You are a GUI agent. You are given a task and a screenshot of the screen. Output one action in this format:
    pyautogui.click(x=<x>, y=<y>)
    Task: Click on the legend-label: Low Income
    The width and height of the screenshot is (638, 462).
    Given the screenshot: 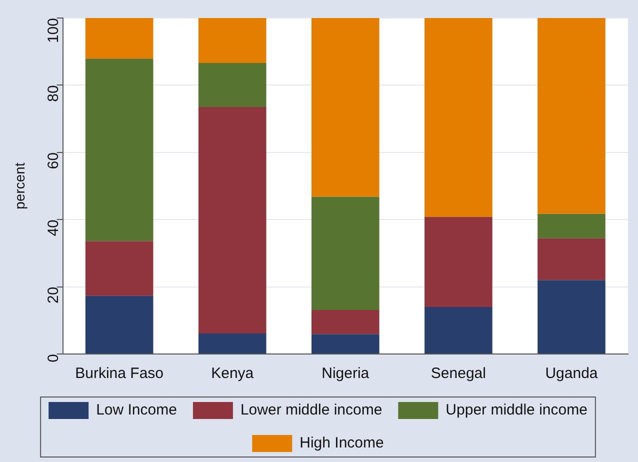 What is the action you would take?
    pyautogui.click(x=136, y=410)
    